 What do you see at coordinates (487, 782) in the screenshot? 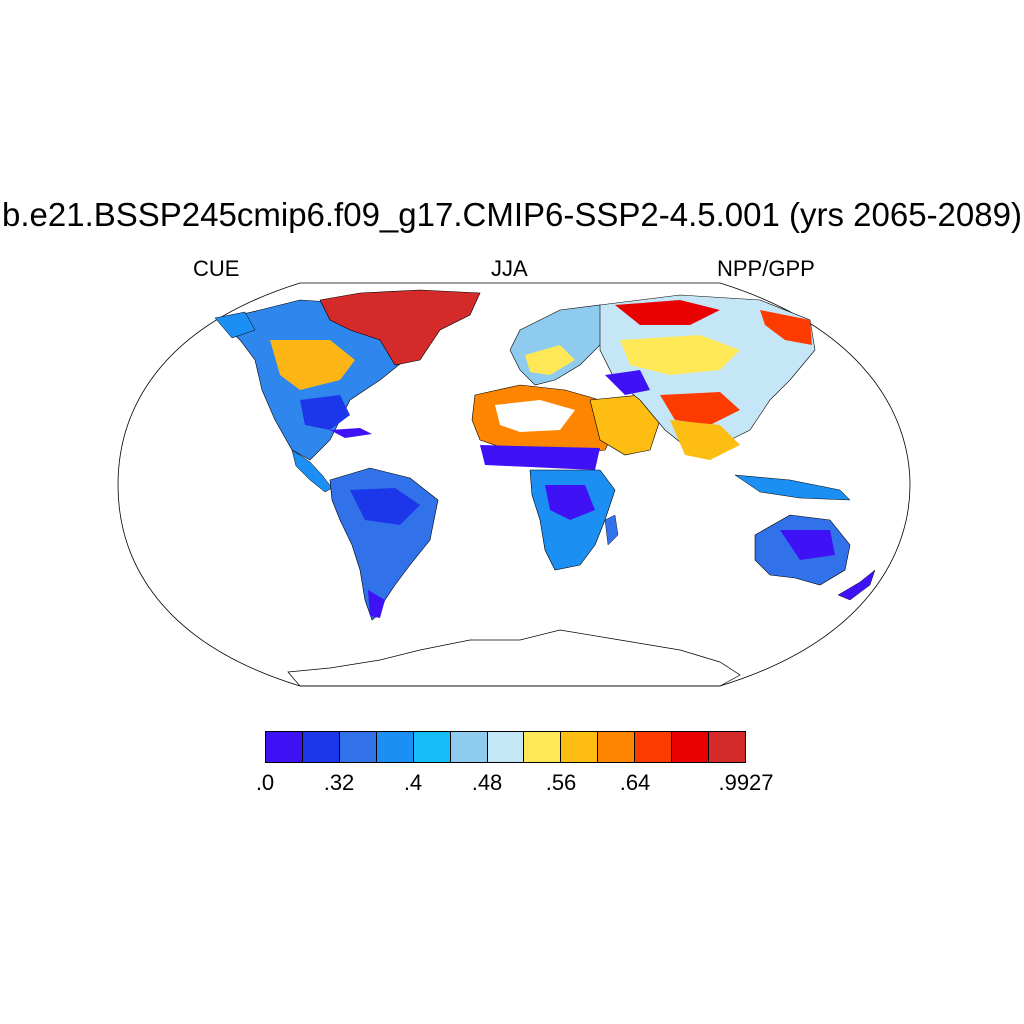
I see `colorbar-tick-label: .48` at bounding box center [487, 782].